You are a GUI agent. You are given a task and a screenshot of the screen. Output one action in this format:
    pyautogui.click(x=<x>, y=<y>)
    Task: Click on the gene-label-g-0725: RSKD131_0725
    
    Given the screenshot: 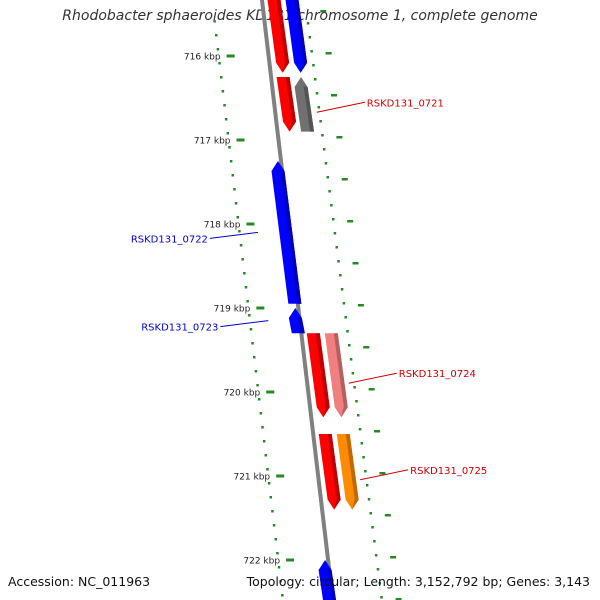 What is the action you would take?
    pyautogui.click(x=448, y=471)
    